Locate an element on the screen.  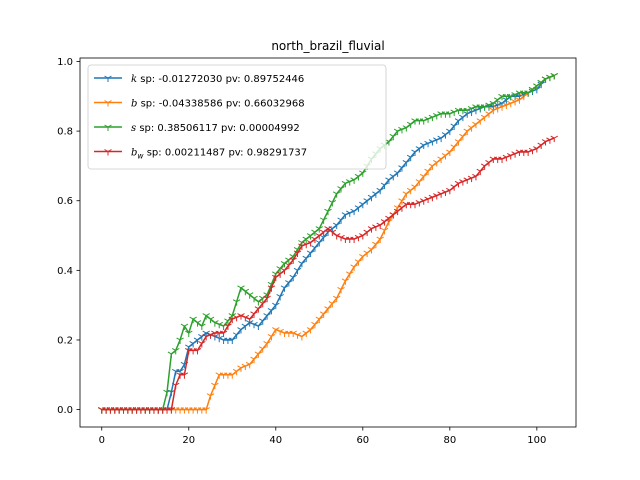
y-tick-label: 0.8 is located at coordinates (65, 132).